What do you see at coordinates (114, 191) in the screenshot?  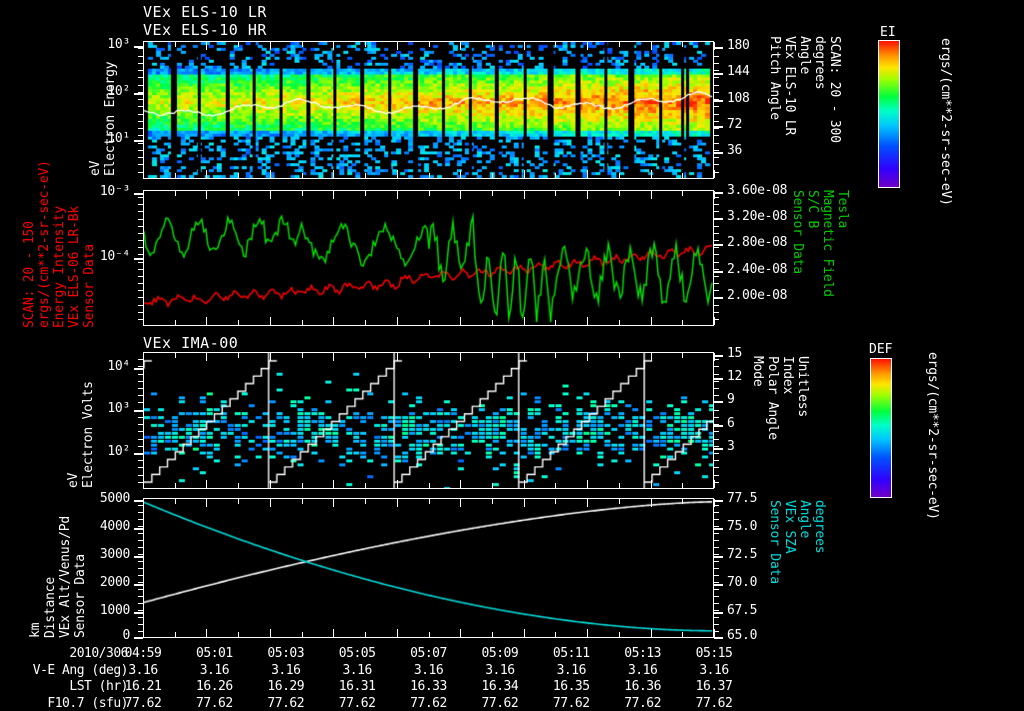 I see `y-tick-label: 10⁻³` at bounding box center [114, 191].